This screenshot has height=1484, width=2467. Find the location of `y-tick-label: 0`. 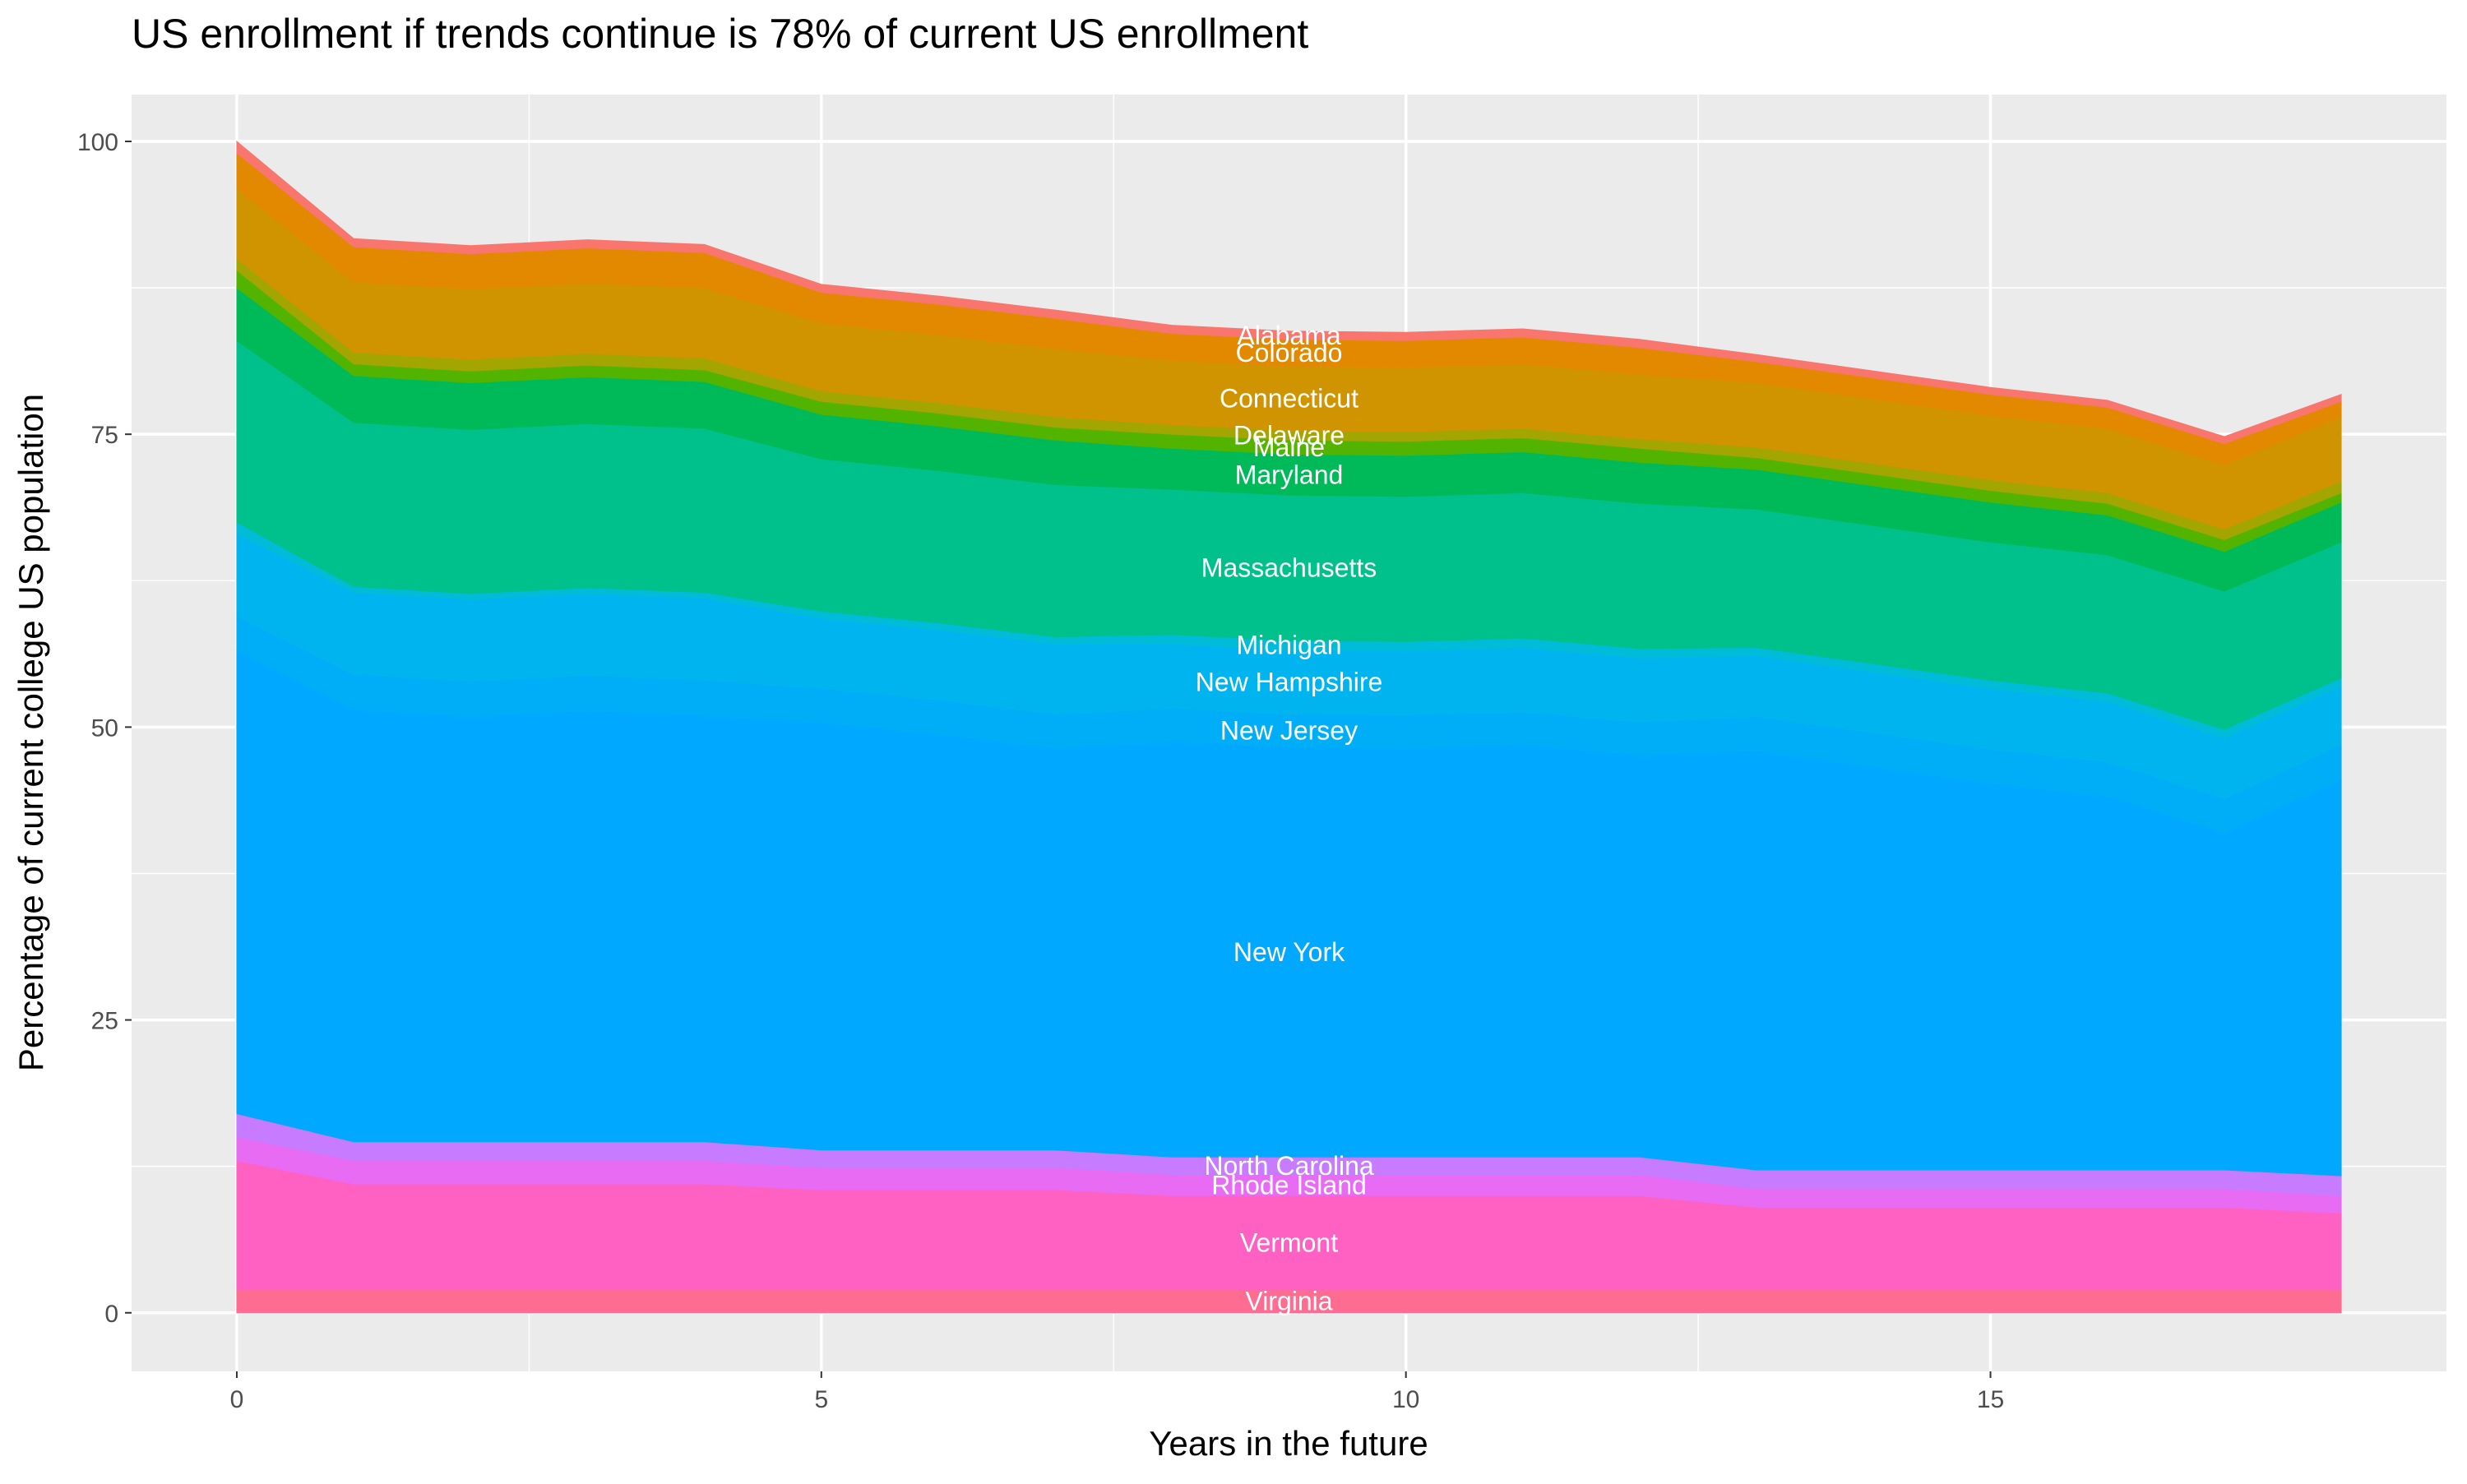

y-tick-label: 0 is located at coordinates (111, 1314).